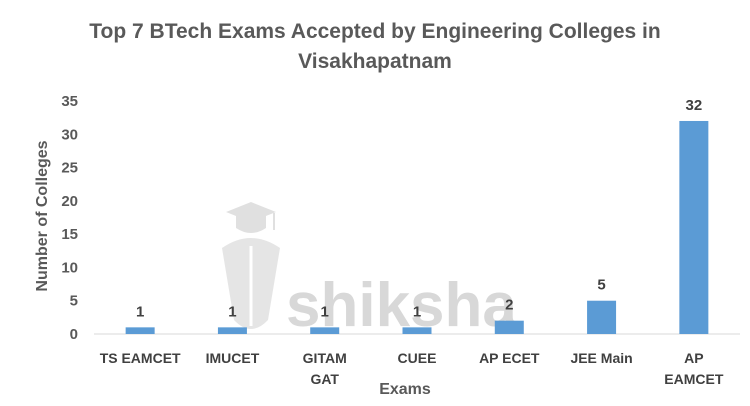 The height and width of the screenshot is (406, 750). Describe the element at coordinates (69, 218) in the screenshot. I see `y-axis-ticks: 0 5 10 15 20 25 30 35` at that location.